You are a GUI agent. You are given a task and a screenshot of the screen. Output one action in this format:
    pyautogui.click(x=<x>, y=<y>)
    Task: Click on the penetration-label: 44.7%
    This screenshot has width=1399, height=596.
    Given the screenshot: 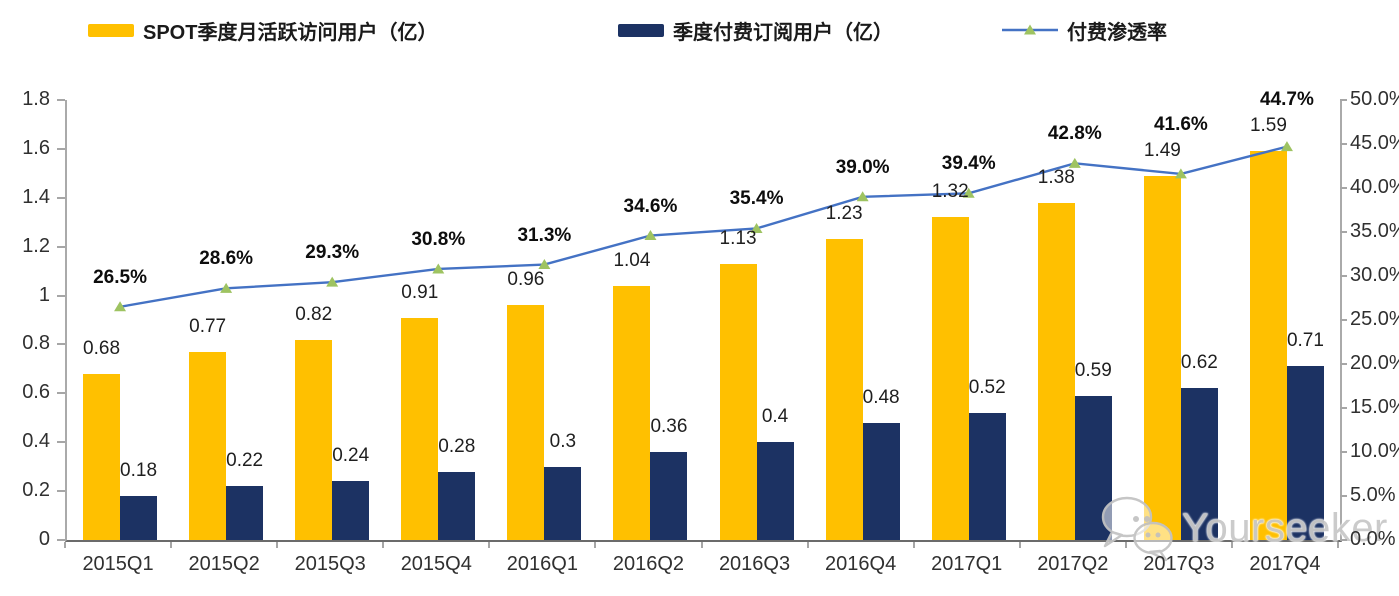 What is the action you would take?
    pyautogui.click(x=1287, y=100)
    